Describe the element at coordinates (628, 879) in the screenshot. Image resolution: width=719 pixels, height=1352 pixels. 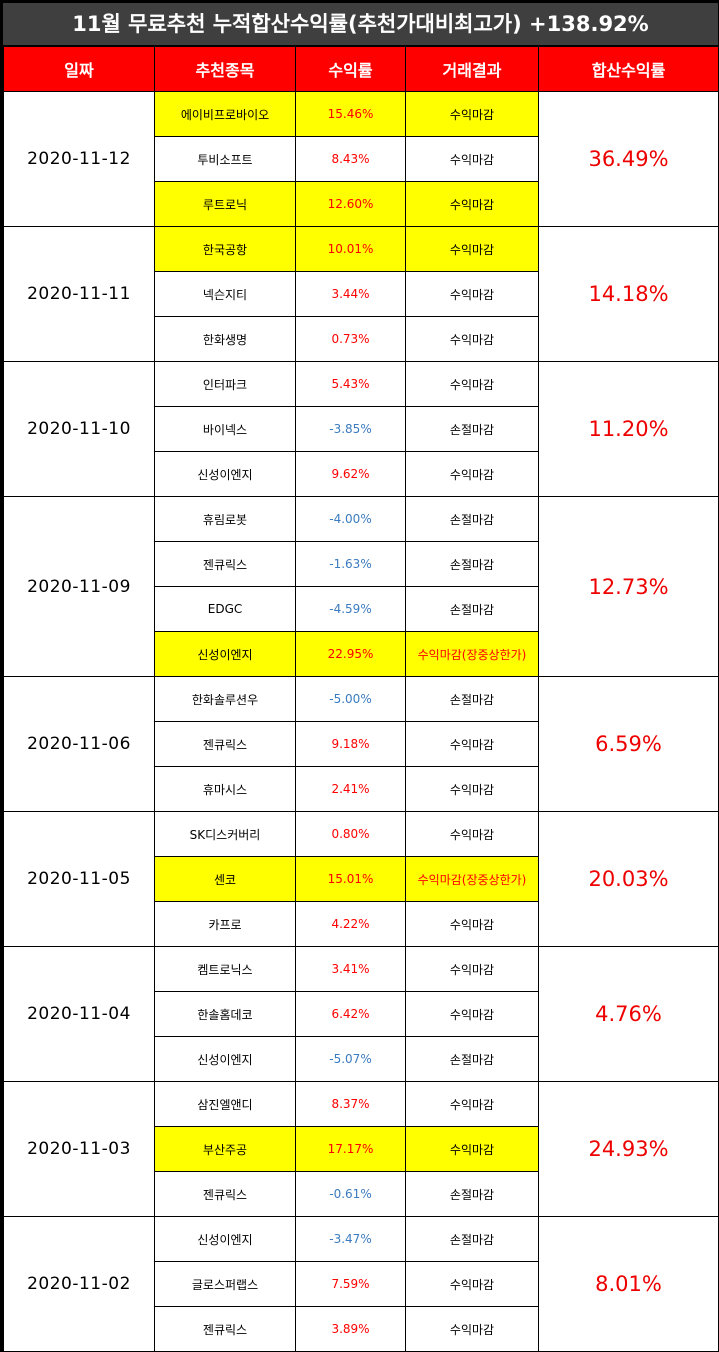
I see `total-return-cell: 20.03%` at that location.